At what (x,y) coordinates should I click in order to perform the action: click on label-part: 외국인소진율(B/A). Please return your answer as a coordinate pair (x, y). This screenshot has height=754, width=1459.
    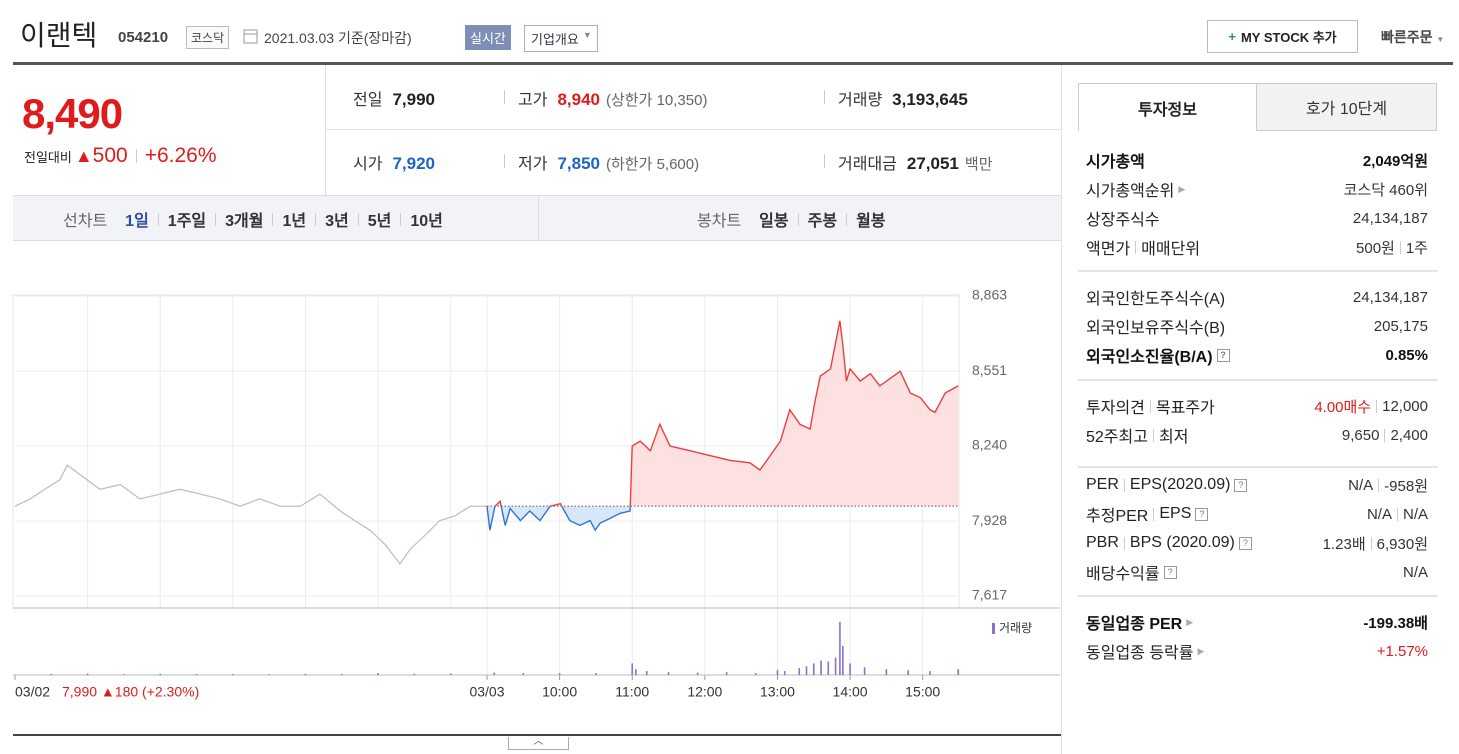
    Looking at the image, I should click on (1149, 357).